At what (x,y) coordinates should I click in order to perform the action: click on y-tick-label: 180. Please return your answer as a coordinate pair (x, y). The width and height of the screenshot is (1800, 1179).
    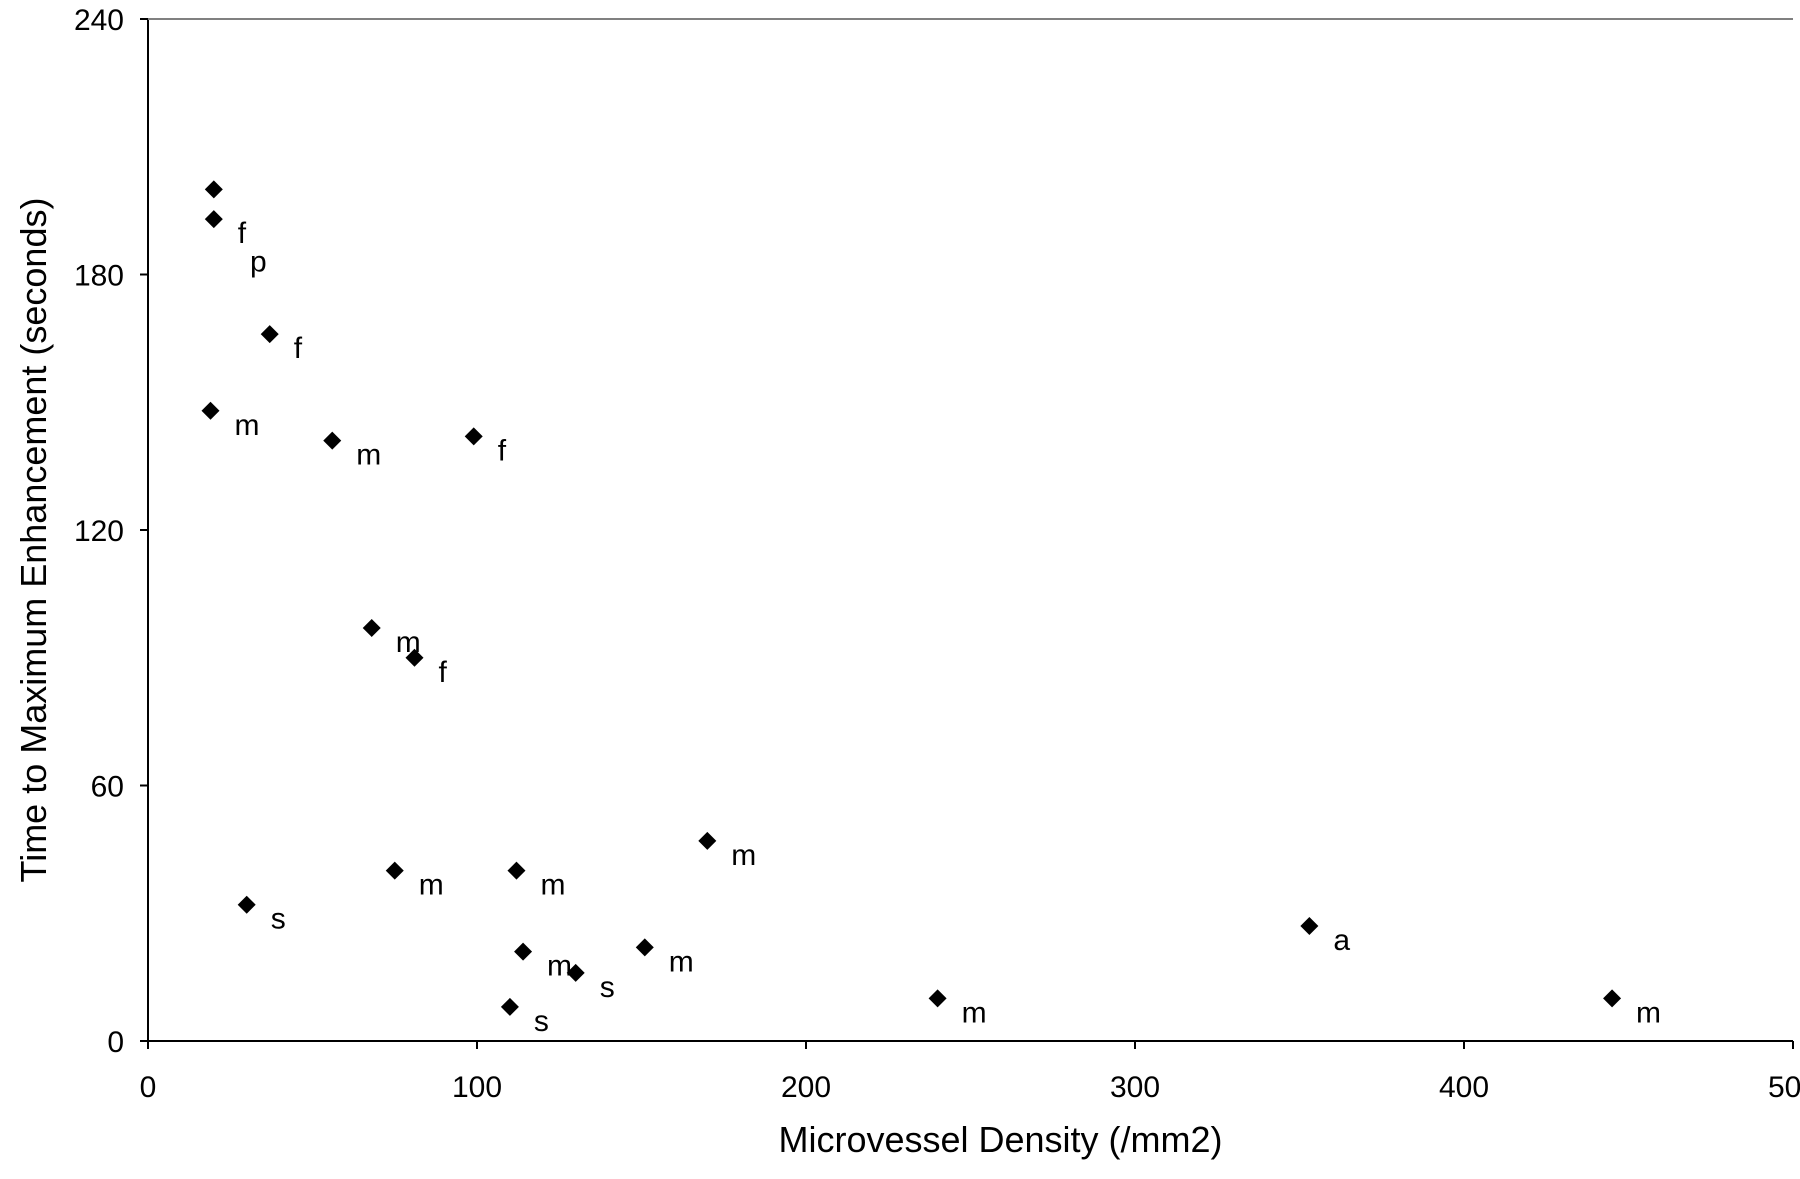
    Looking at the image, I should click on (99, 276).